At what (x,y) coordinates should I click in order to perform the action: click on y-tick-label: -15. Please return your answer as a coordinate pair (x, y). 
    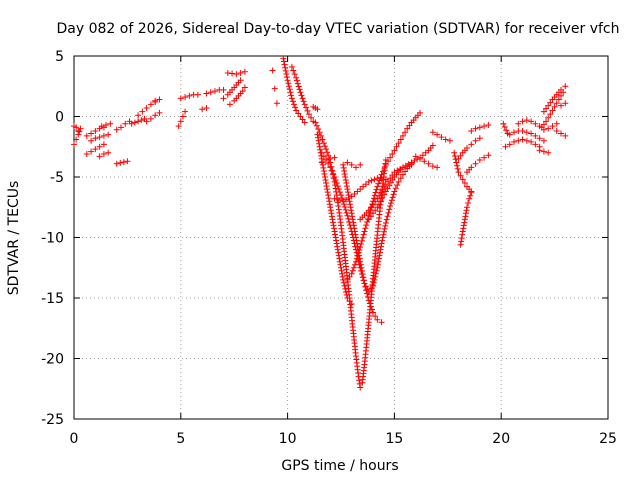
    Looking at the image, I should click on (52, 299).